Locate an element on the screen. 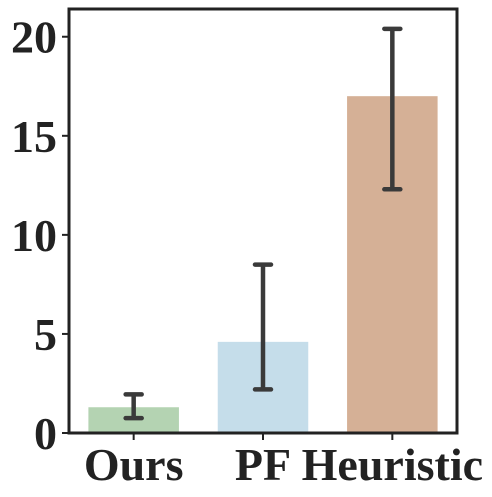  x-axis: Ours PF Heuristic is located at coordinates (283, 461).